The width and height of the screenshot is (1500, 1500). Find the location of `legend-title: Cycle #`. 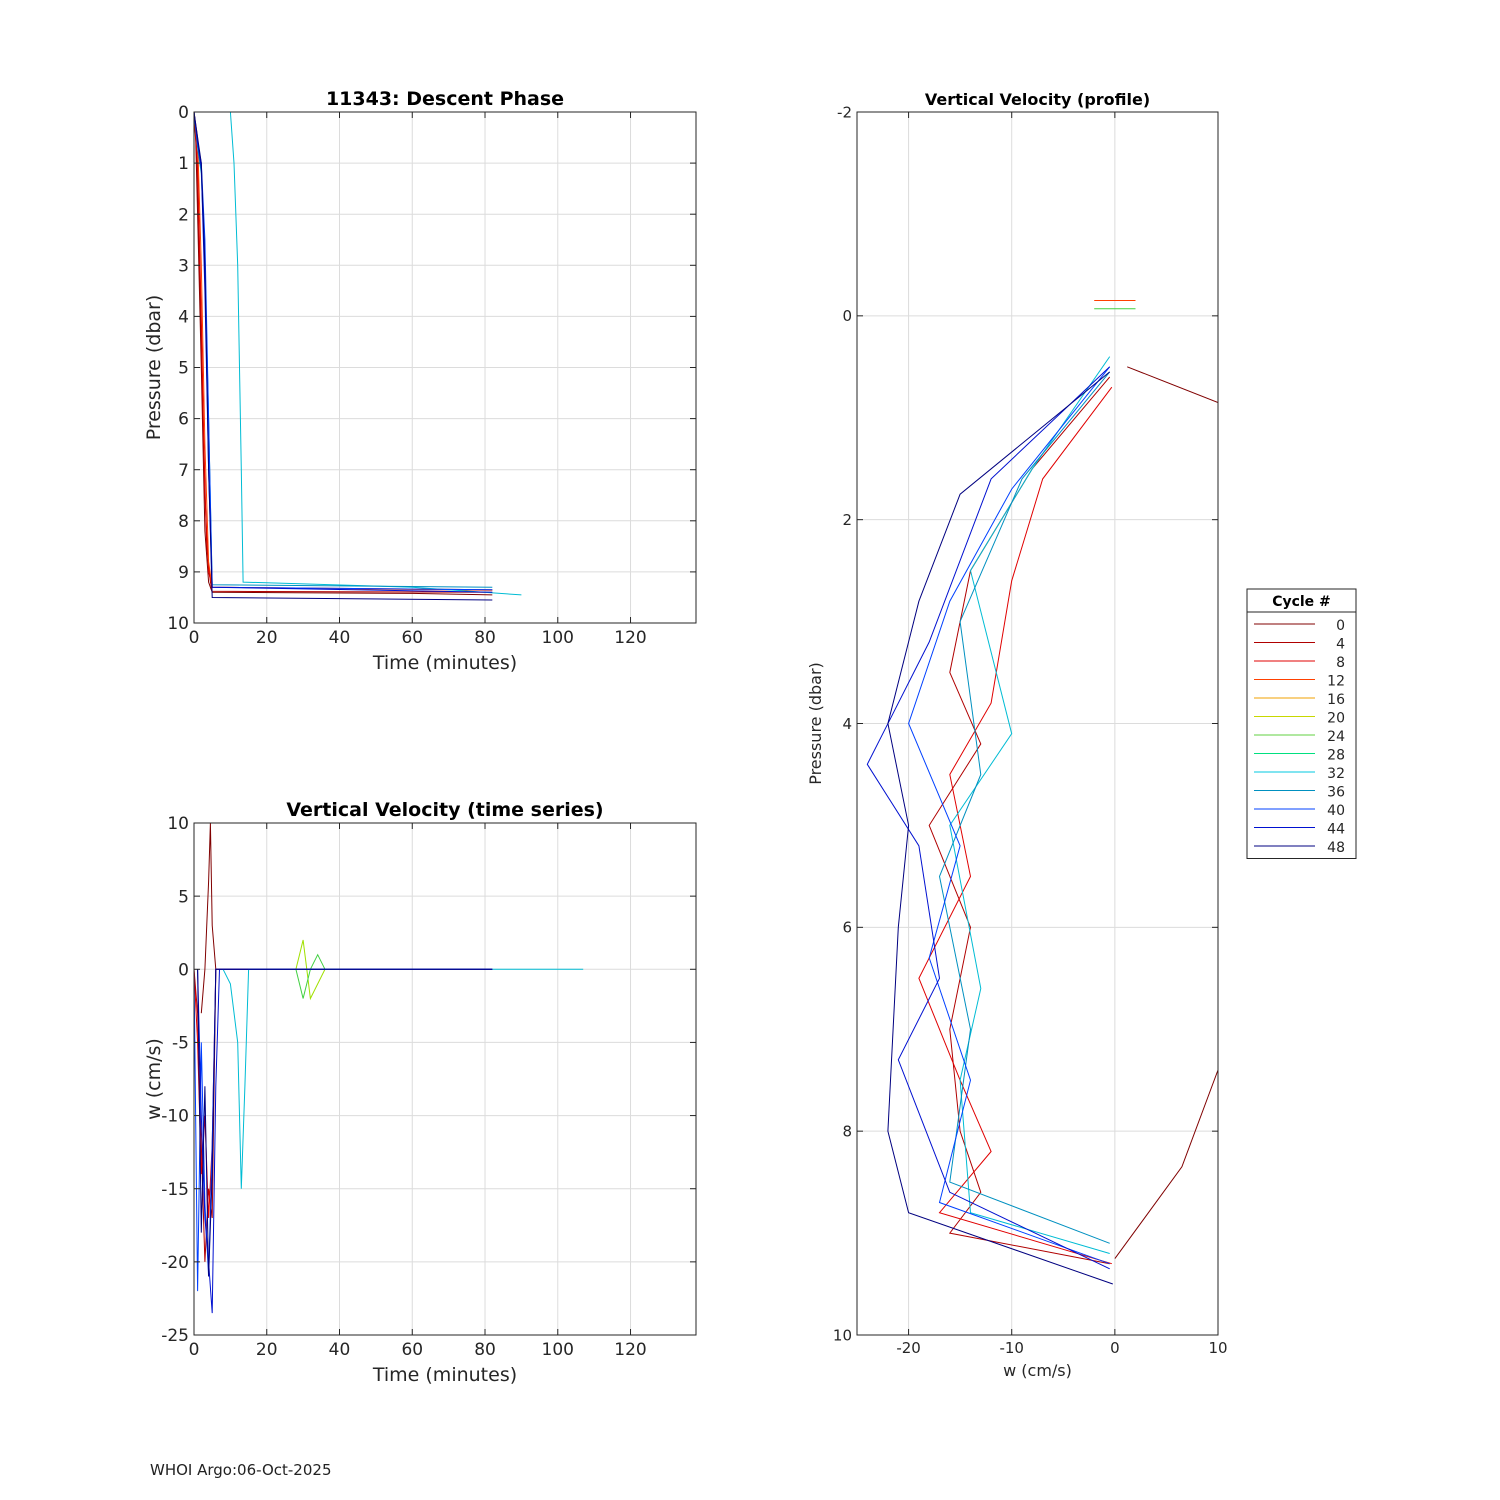

legend-title: Cycle # is located at coordinates (1301, 602).